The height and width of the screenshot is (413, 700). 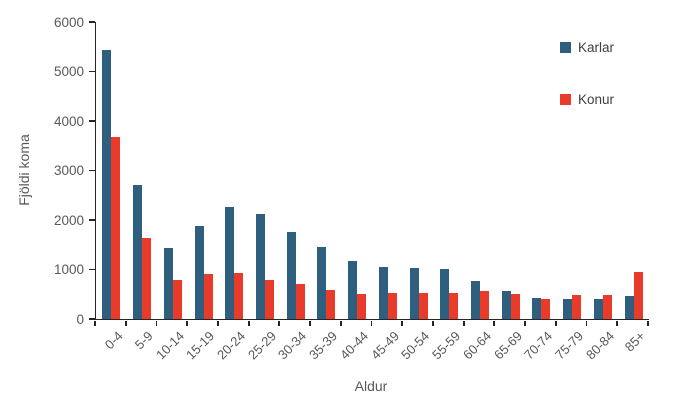 I want to click on y-tick-label-5000: 5000, so click(x=68, y=71).